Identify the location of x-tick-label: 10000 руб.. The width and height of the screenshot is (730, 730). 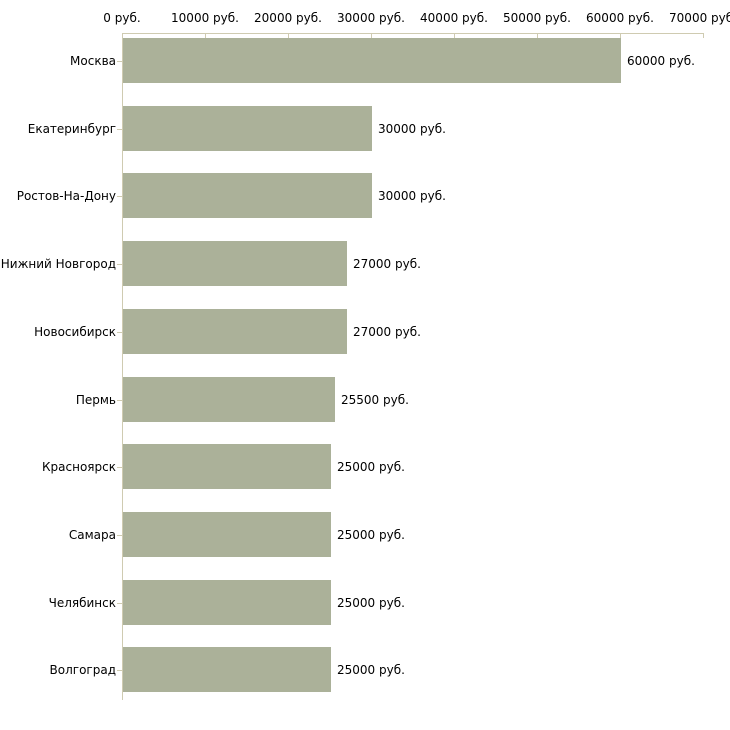
(205, 18).